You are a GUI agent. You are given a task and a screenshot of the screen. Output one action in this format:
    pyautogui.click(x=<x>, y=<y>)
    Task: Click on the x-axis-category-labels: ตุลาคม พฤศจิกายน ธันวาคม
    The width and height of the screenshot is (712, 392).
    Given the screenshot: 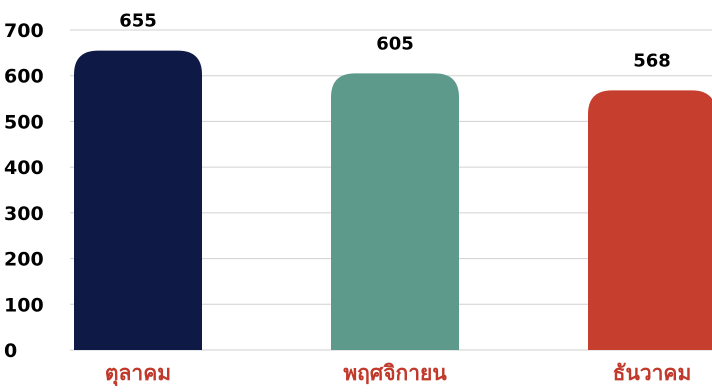 What is the action you would take?
    pyautogui.click(x=398, y=374)
    